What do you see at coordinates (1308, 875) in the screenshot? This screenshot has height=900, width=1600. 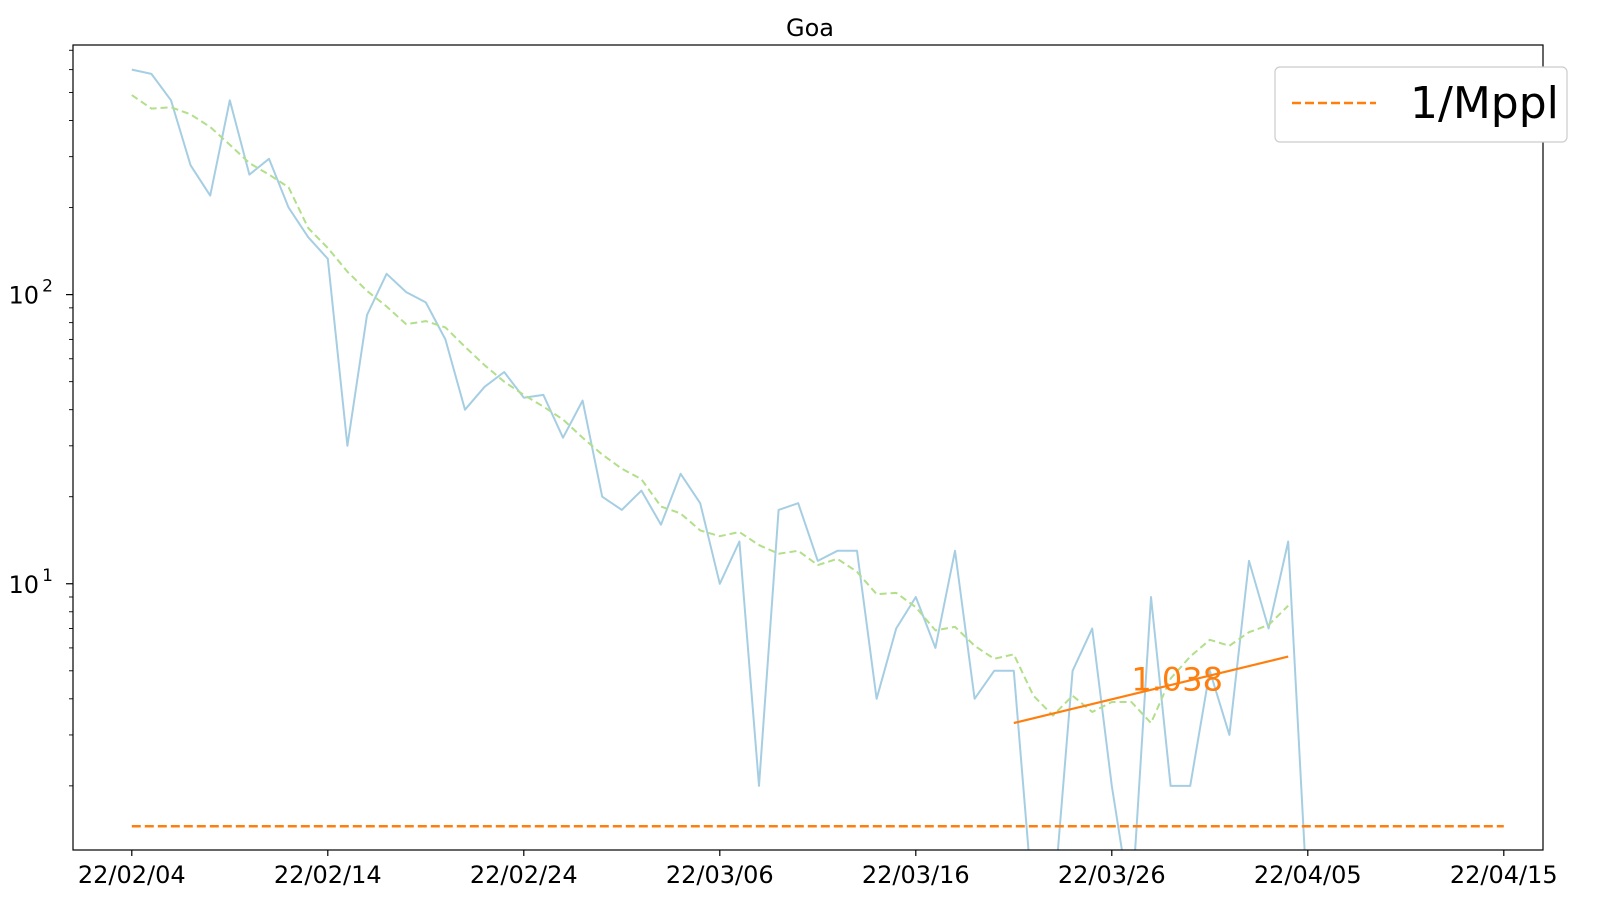 I see `x-tick-label: 22/04/05` at bounding box center [1308, 875].